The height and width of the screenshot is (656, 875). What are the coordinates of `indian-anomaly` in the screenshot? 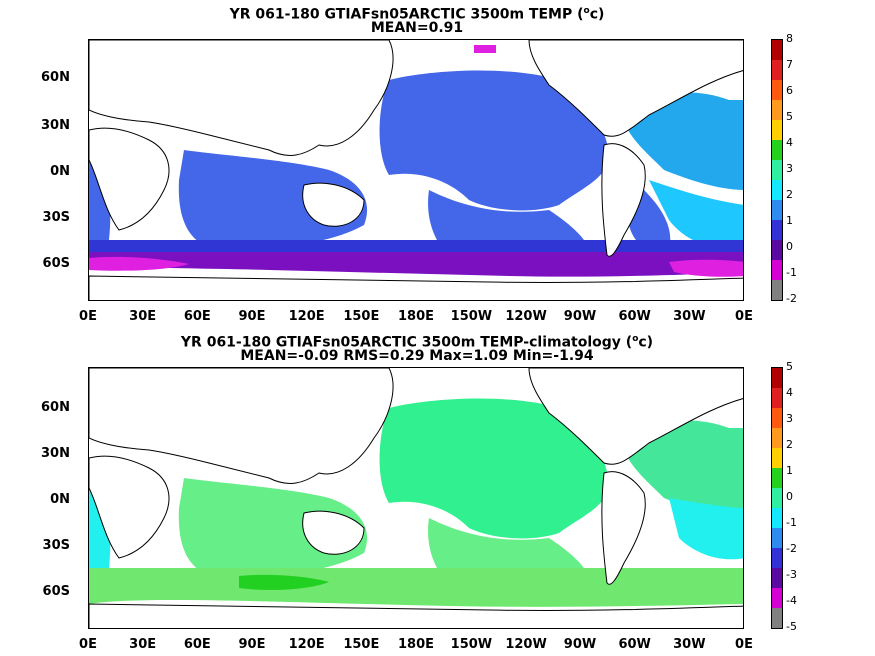 It's located at (273, 528).